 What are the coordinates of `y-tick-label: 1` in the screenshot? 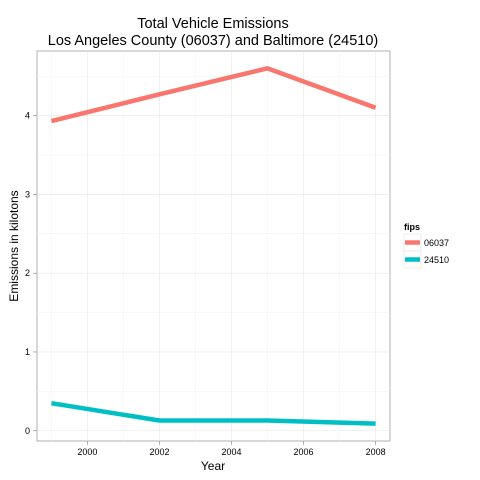 It's located at (27, 352).